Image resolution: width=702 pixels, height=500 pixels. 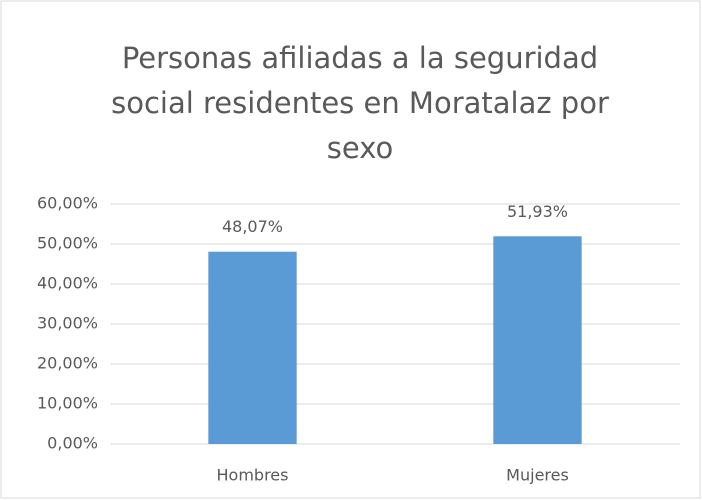 I want to click on y-tick-label: 20,00%, so click(x=67, y=363).